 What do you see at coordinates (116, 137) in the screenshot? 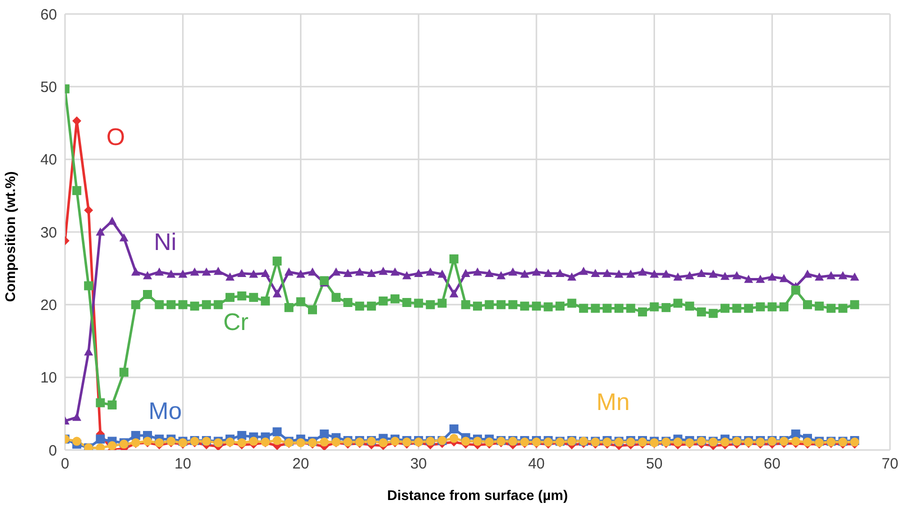
I see `series-label: O` at bounding box center [116, 137].